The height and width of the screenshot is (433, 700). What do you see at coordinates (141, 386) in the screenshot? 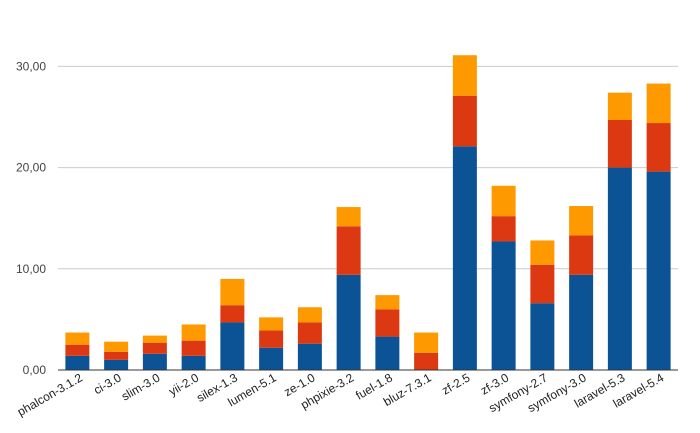
I see `x-tick-label: slim-3.0` at bounding box center [141, 386].